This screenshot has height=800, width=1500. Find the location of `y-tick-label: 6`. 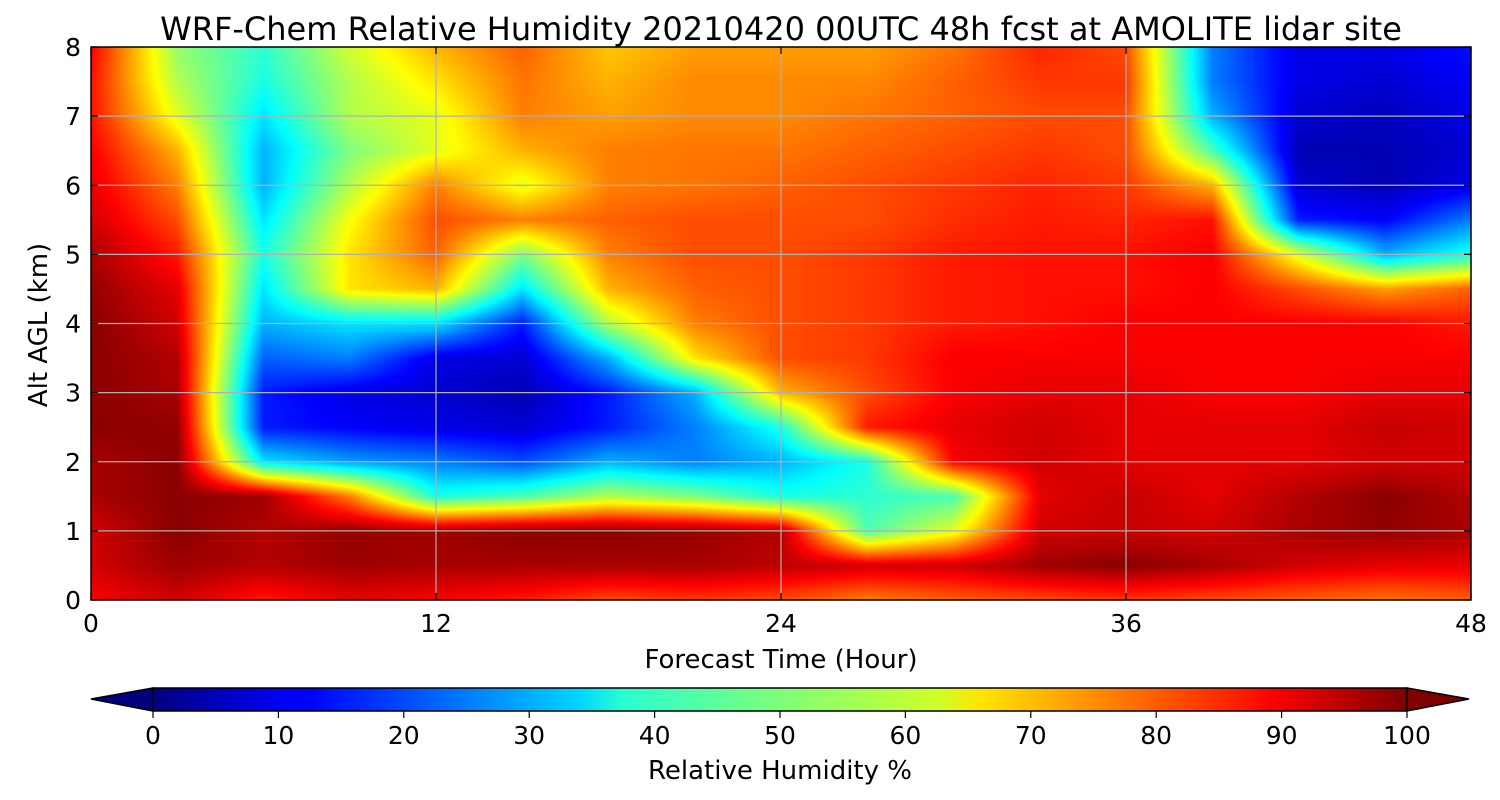

y-tick-label: 6 is located at coordinates (73, 185).